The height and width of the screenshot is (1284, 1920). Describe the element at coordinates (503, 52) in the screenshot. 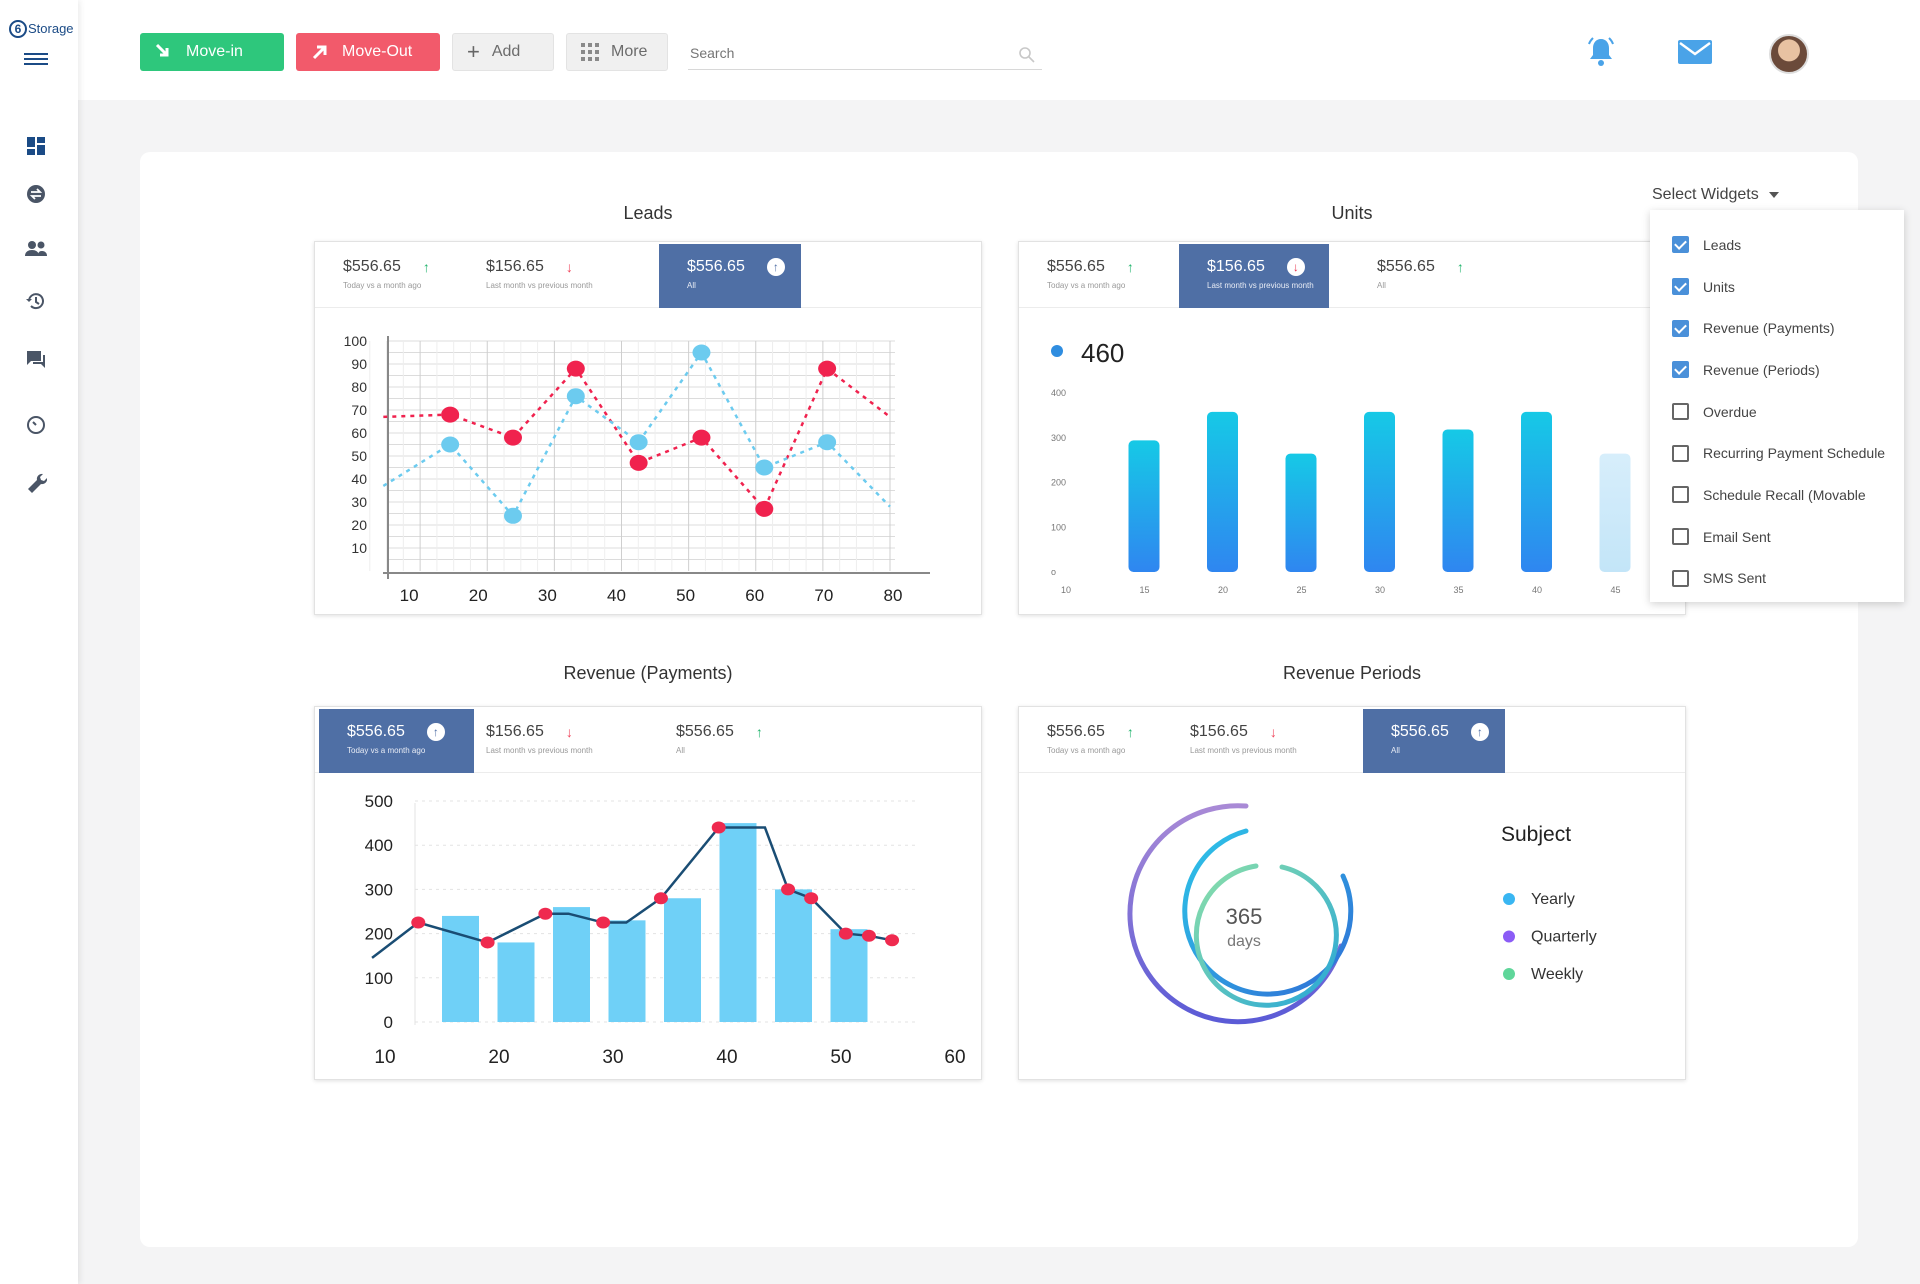

I see `add-button: + Add` at that location.